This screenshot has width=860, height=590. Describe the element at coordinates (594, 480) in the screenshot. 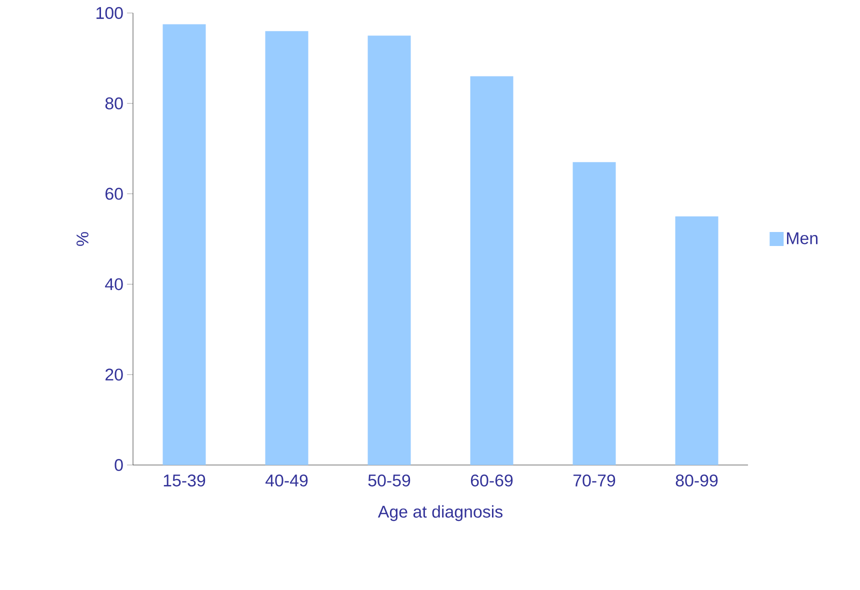

I see `x-tick-label: 70-79` at that location.